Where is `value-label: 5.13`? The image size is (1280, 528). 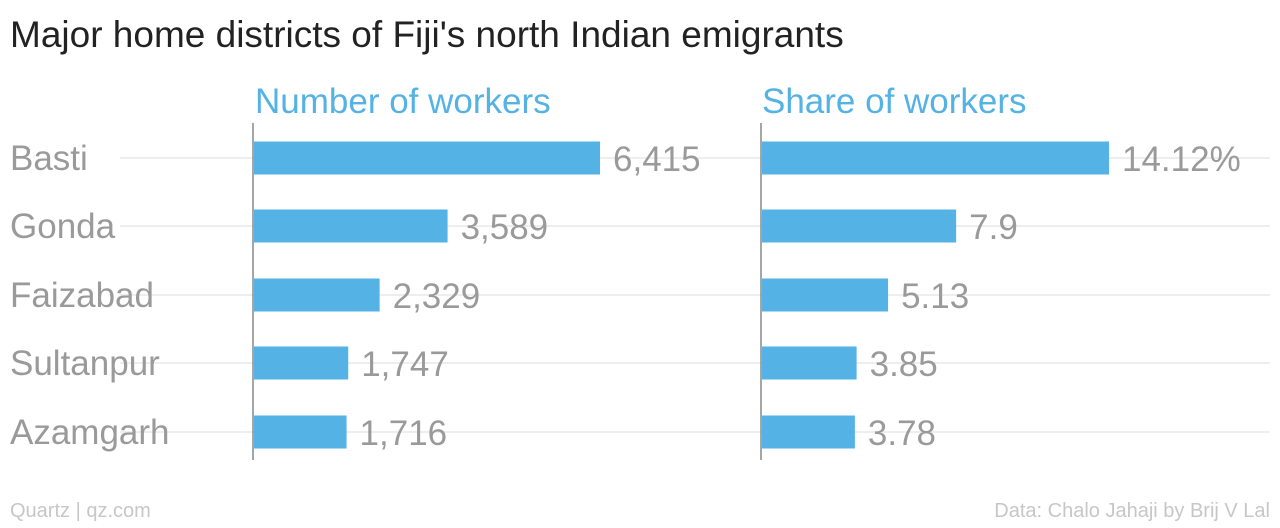
value-label: 5.13 is located at coordinates (935, 296).